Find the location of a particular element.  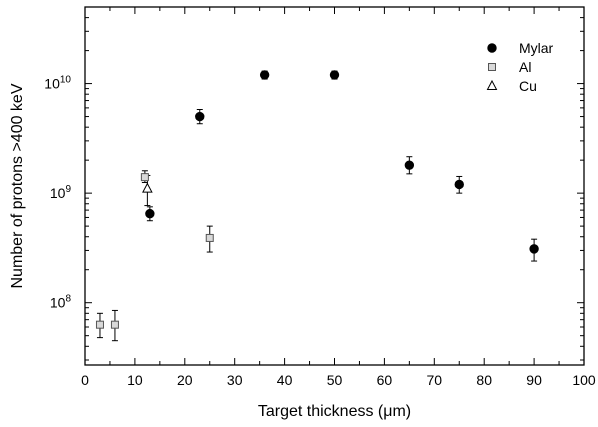

legend-label-cu: Cu is located at coordinates (528, 86).